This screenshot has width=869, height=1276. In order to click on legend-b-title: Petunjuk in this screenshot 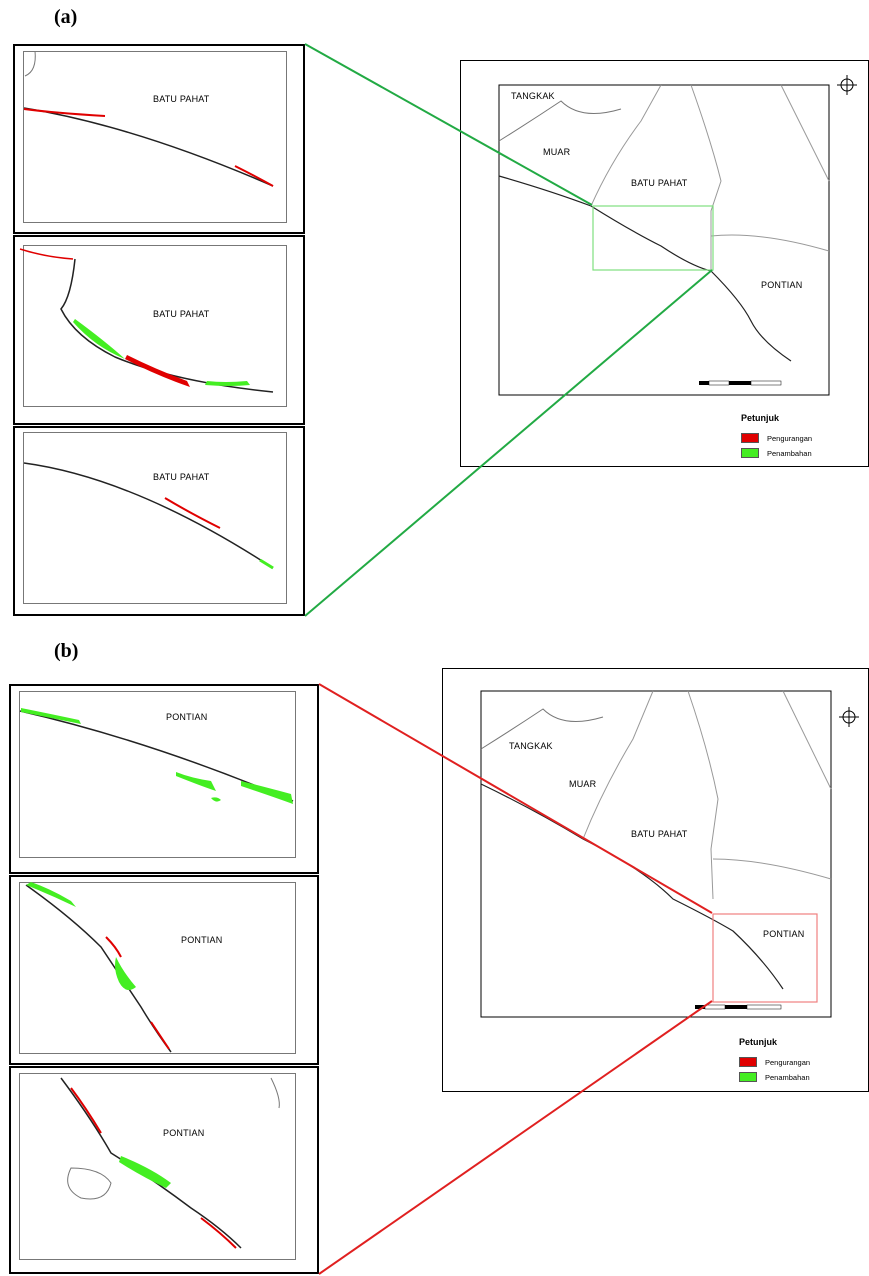, I will do `click(758, 1042)`.